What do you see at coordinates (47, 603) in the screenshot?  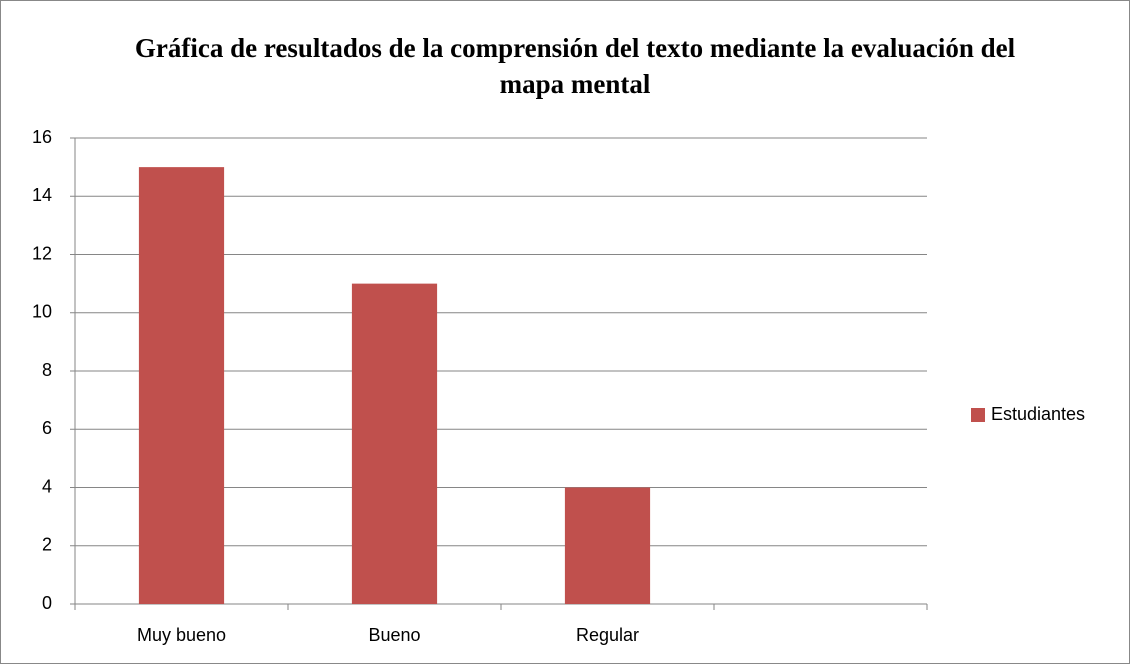 I see `y-tick-label: 0` at bounding box center [47, 603].